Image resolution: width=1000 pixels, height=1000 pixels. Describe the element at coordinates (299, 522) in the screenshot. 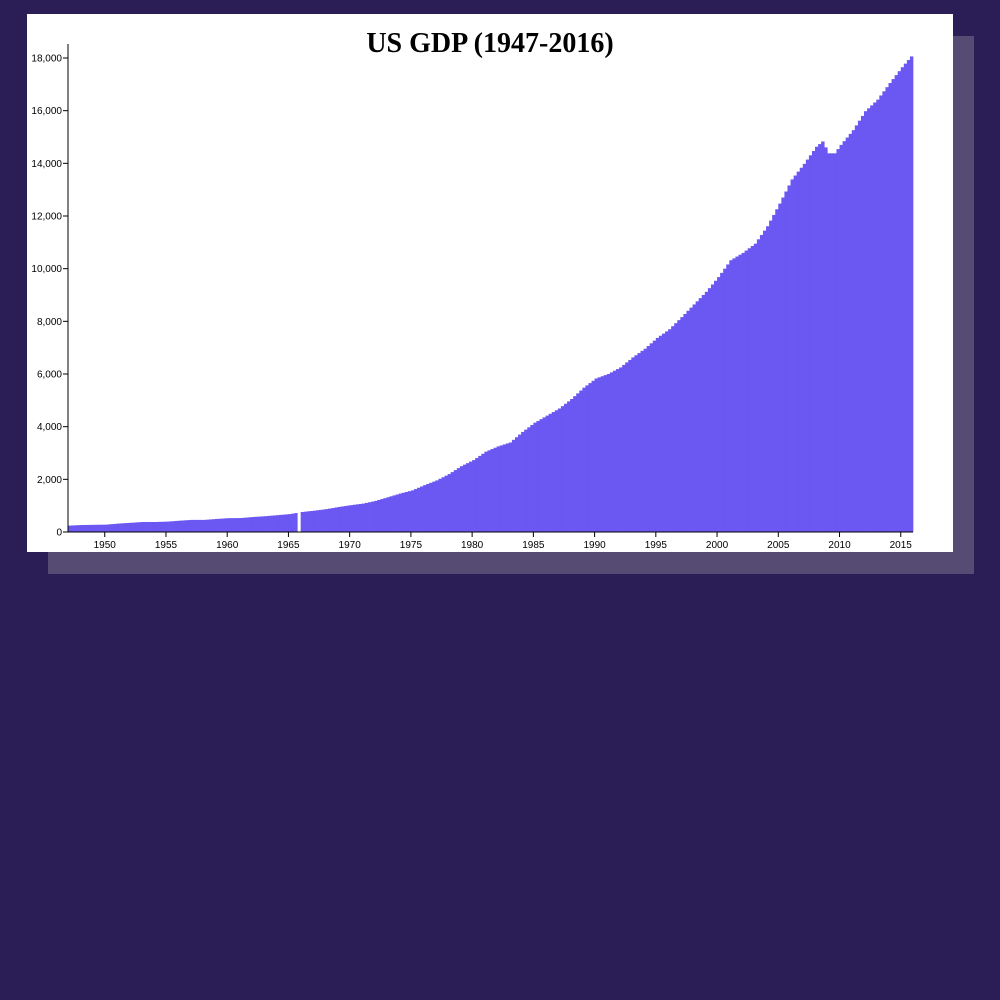

I see `highlighted-bar` at that location.